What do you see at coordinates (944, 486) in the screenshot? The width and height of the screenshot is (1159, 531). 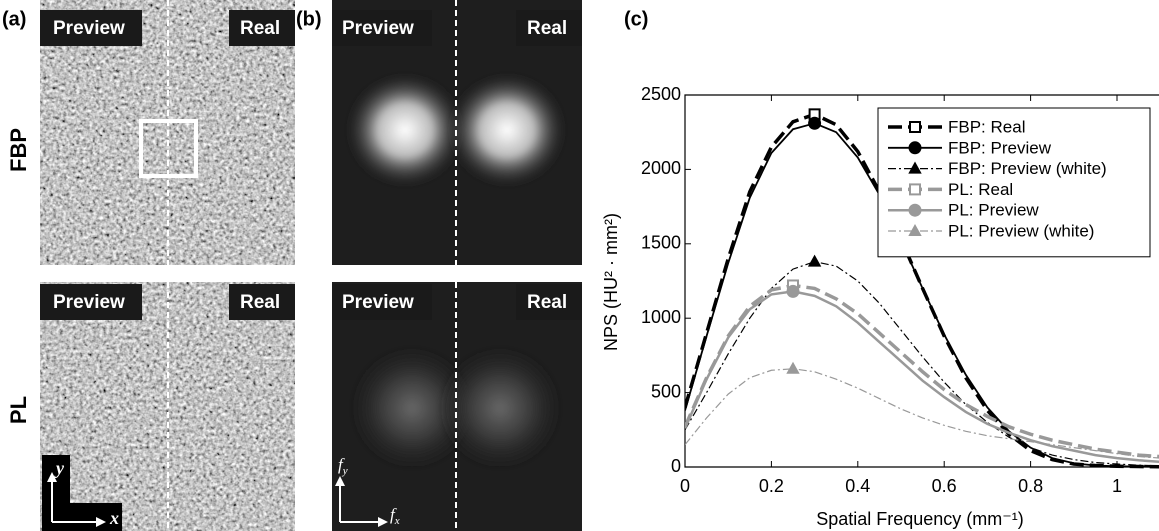 I see `x-tick-label: 0.6` at bounding box center [944, 486].